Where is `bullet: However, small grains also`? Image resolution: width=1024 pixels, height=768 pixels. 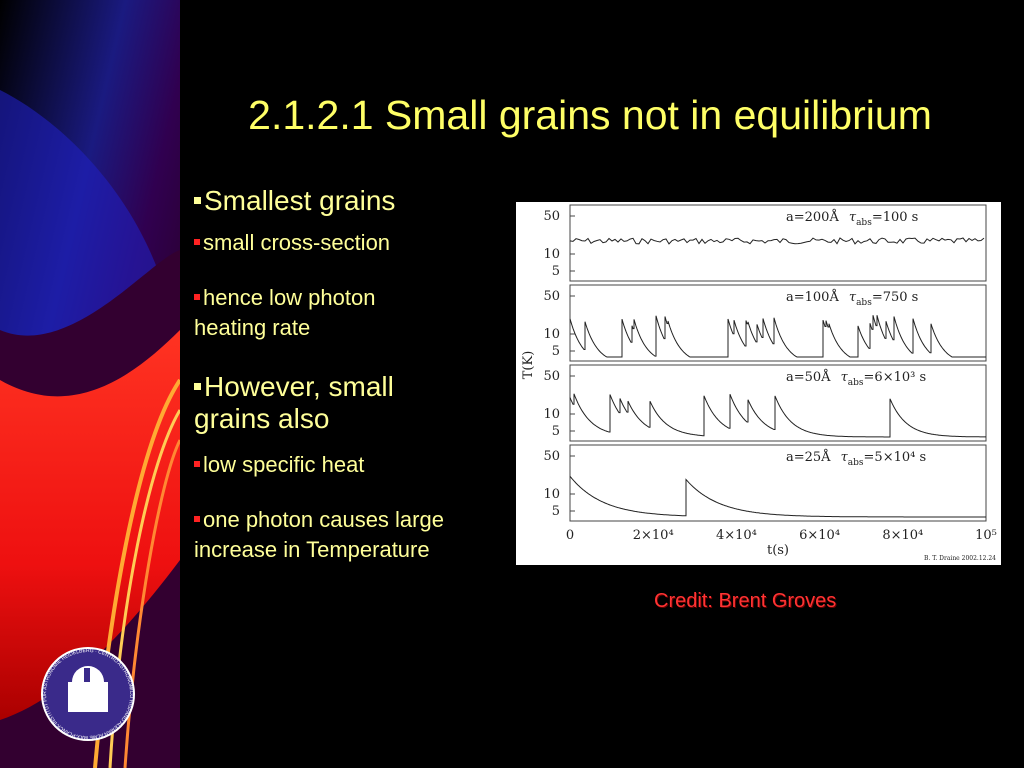
bullet: However, small grains also is located at coordinates (329, 403).